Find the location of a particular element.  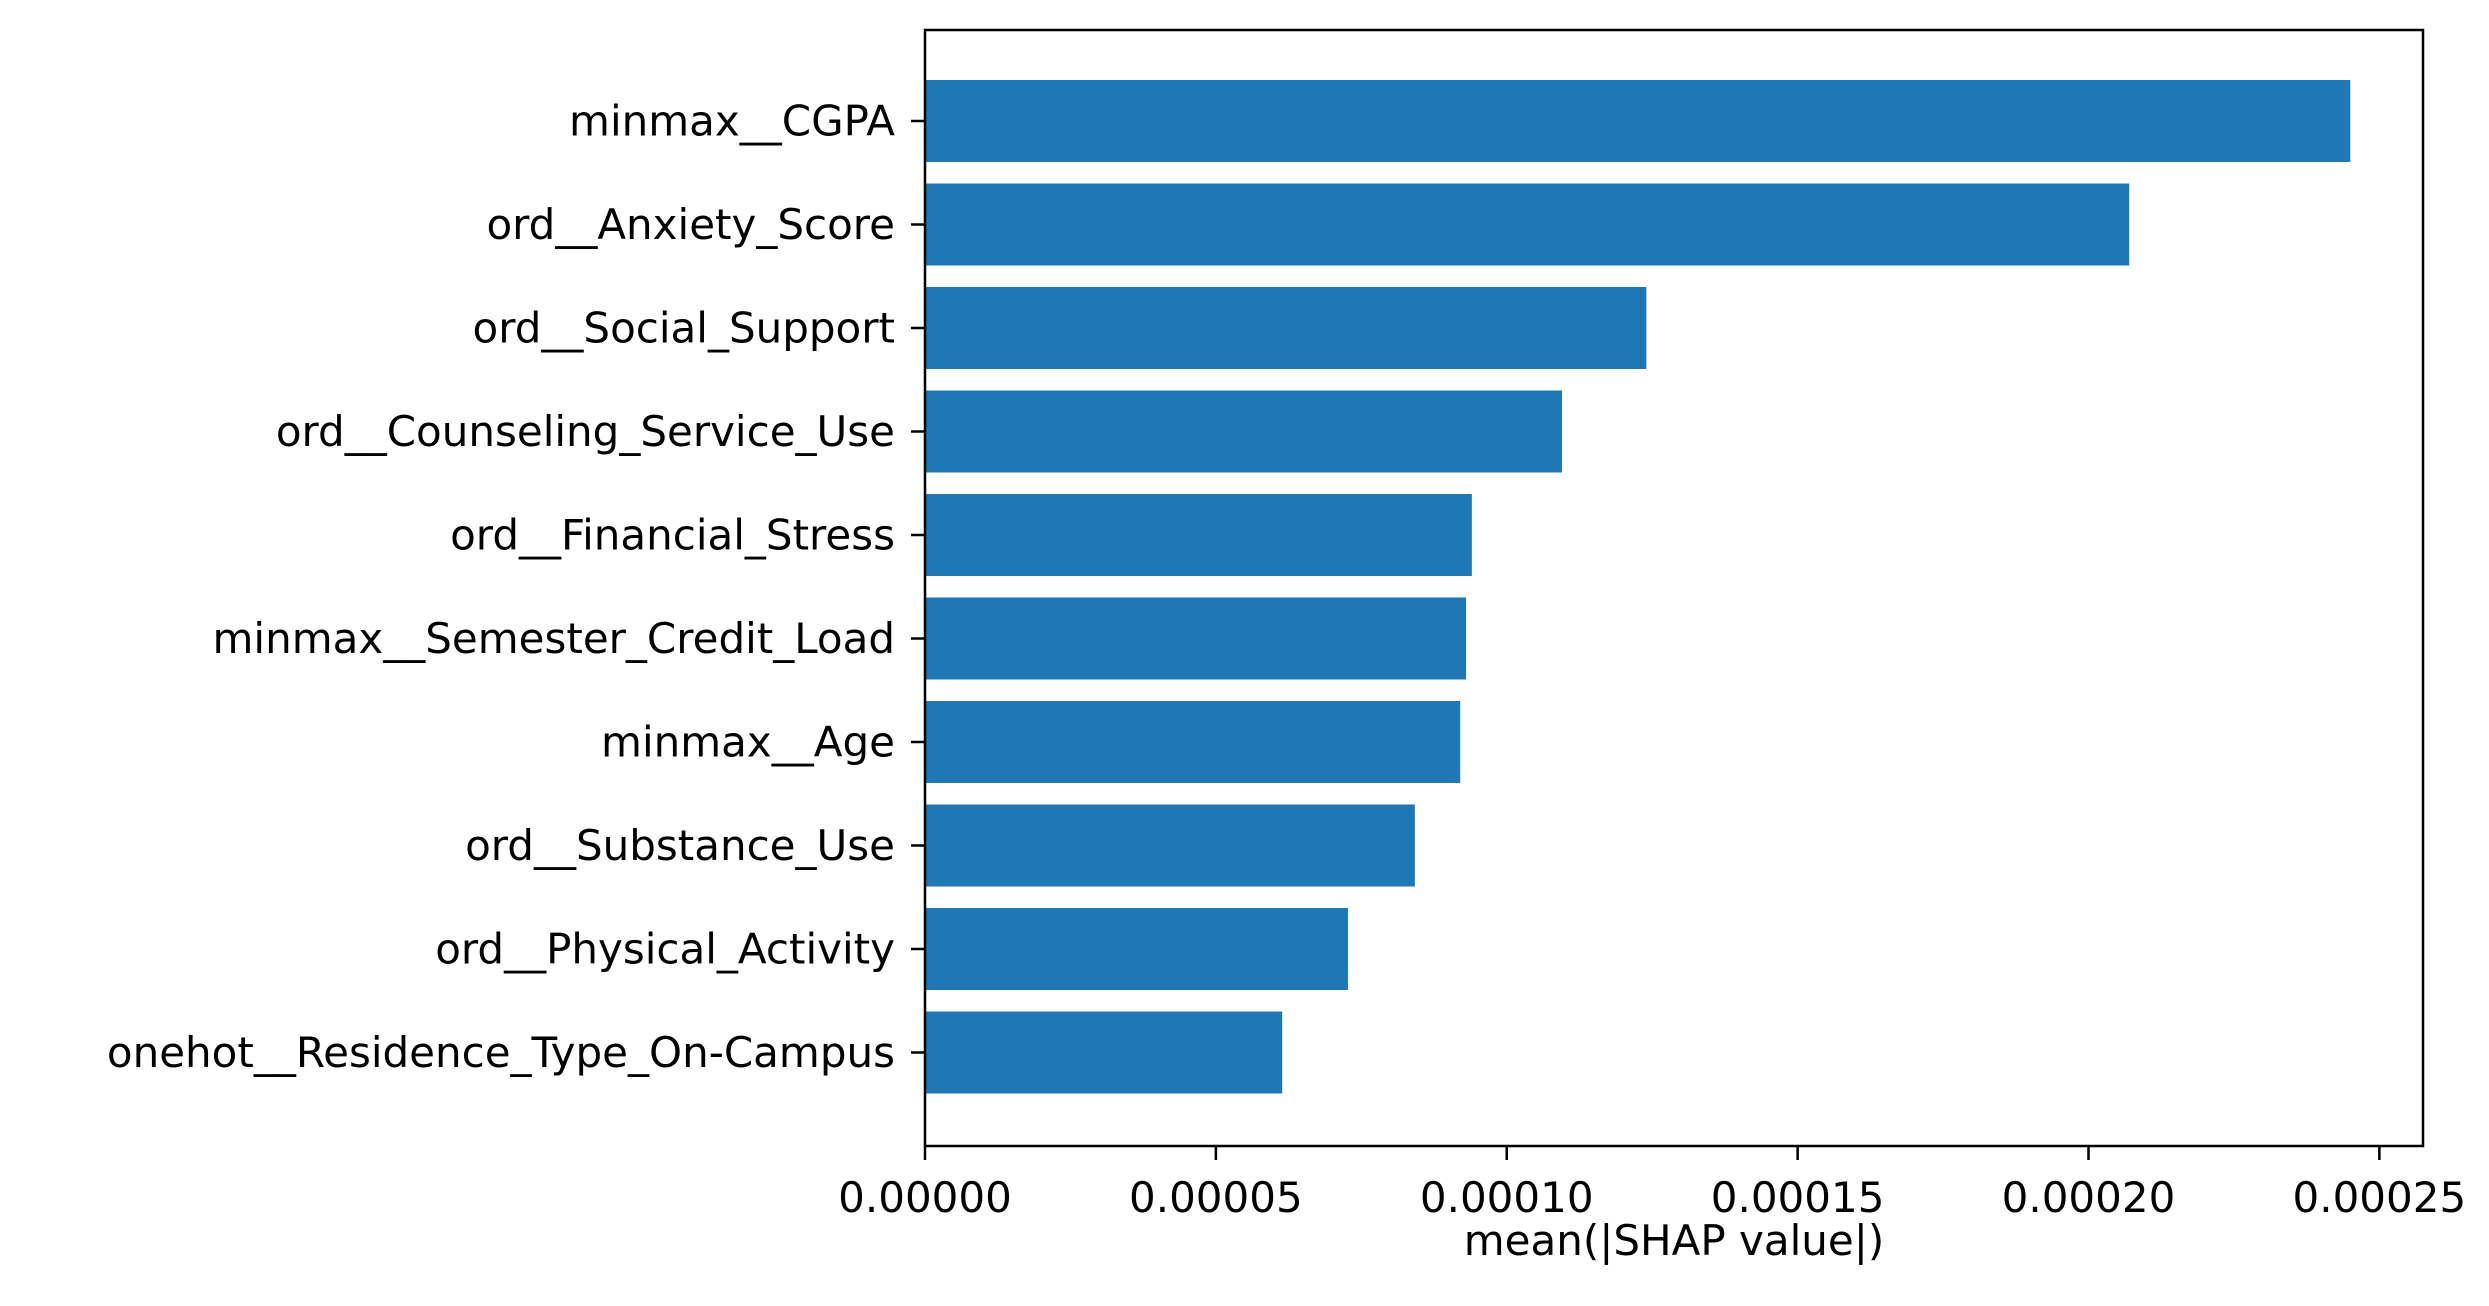

x-axis-label: mean(|SHAP value|) is located at coordinates (1674, 1240).